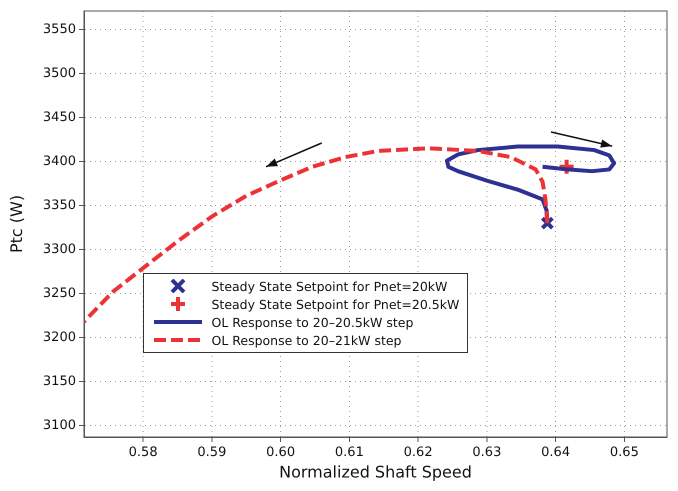 The image size is (678, 491). What do you see at coordinates (16, 224) in the screenshot?
I see `y-axis-title: Ptc (W)` at bounding box center [16, 224].